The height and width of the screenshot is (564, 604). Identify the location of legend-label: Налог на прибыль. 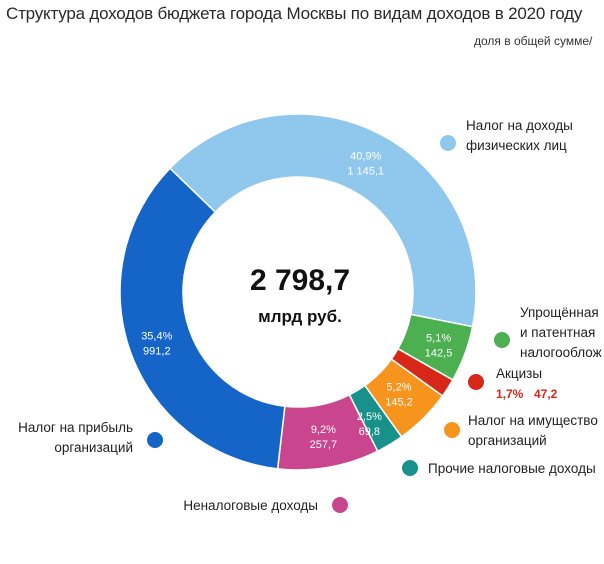
(75, 427).